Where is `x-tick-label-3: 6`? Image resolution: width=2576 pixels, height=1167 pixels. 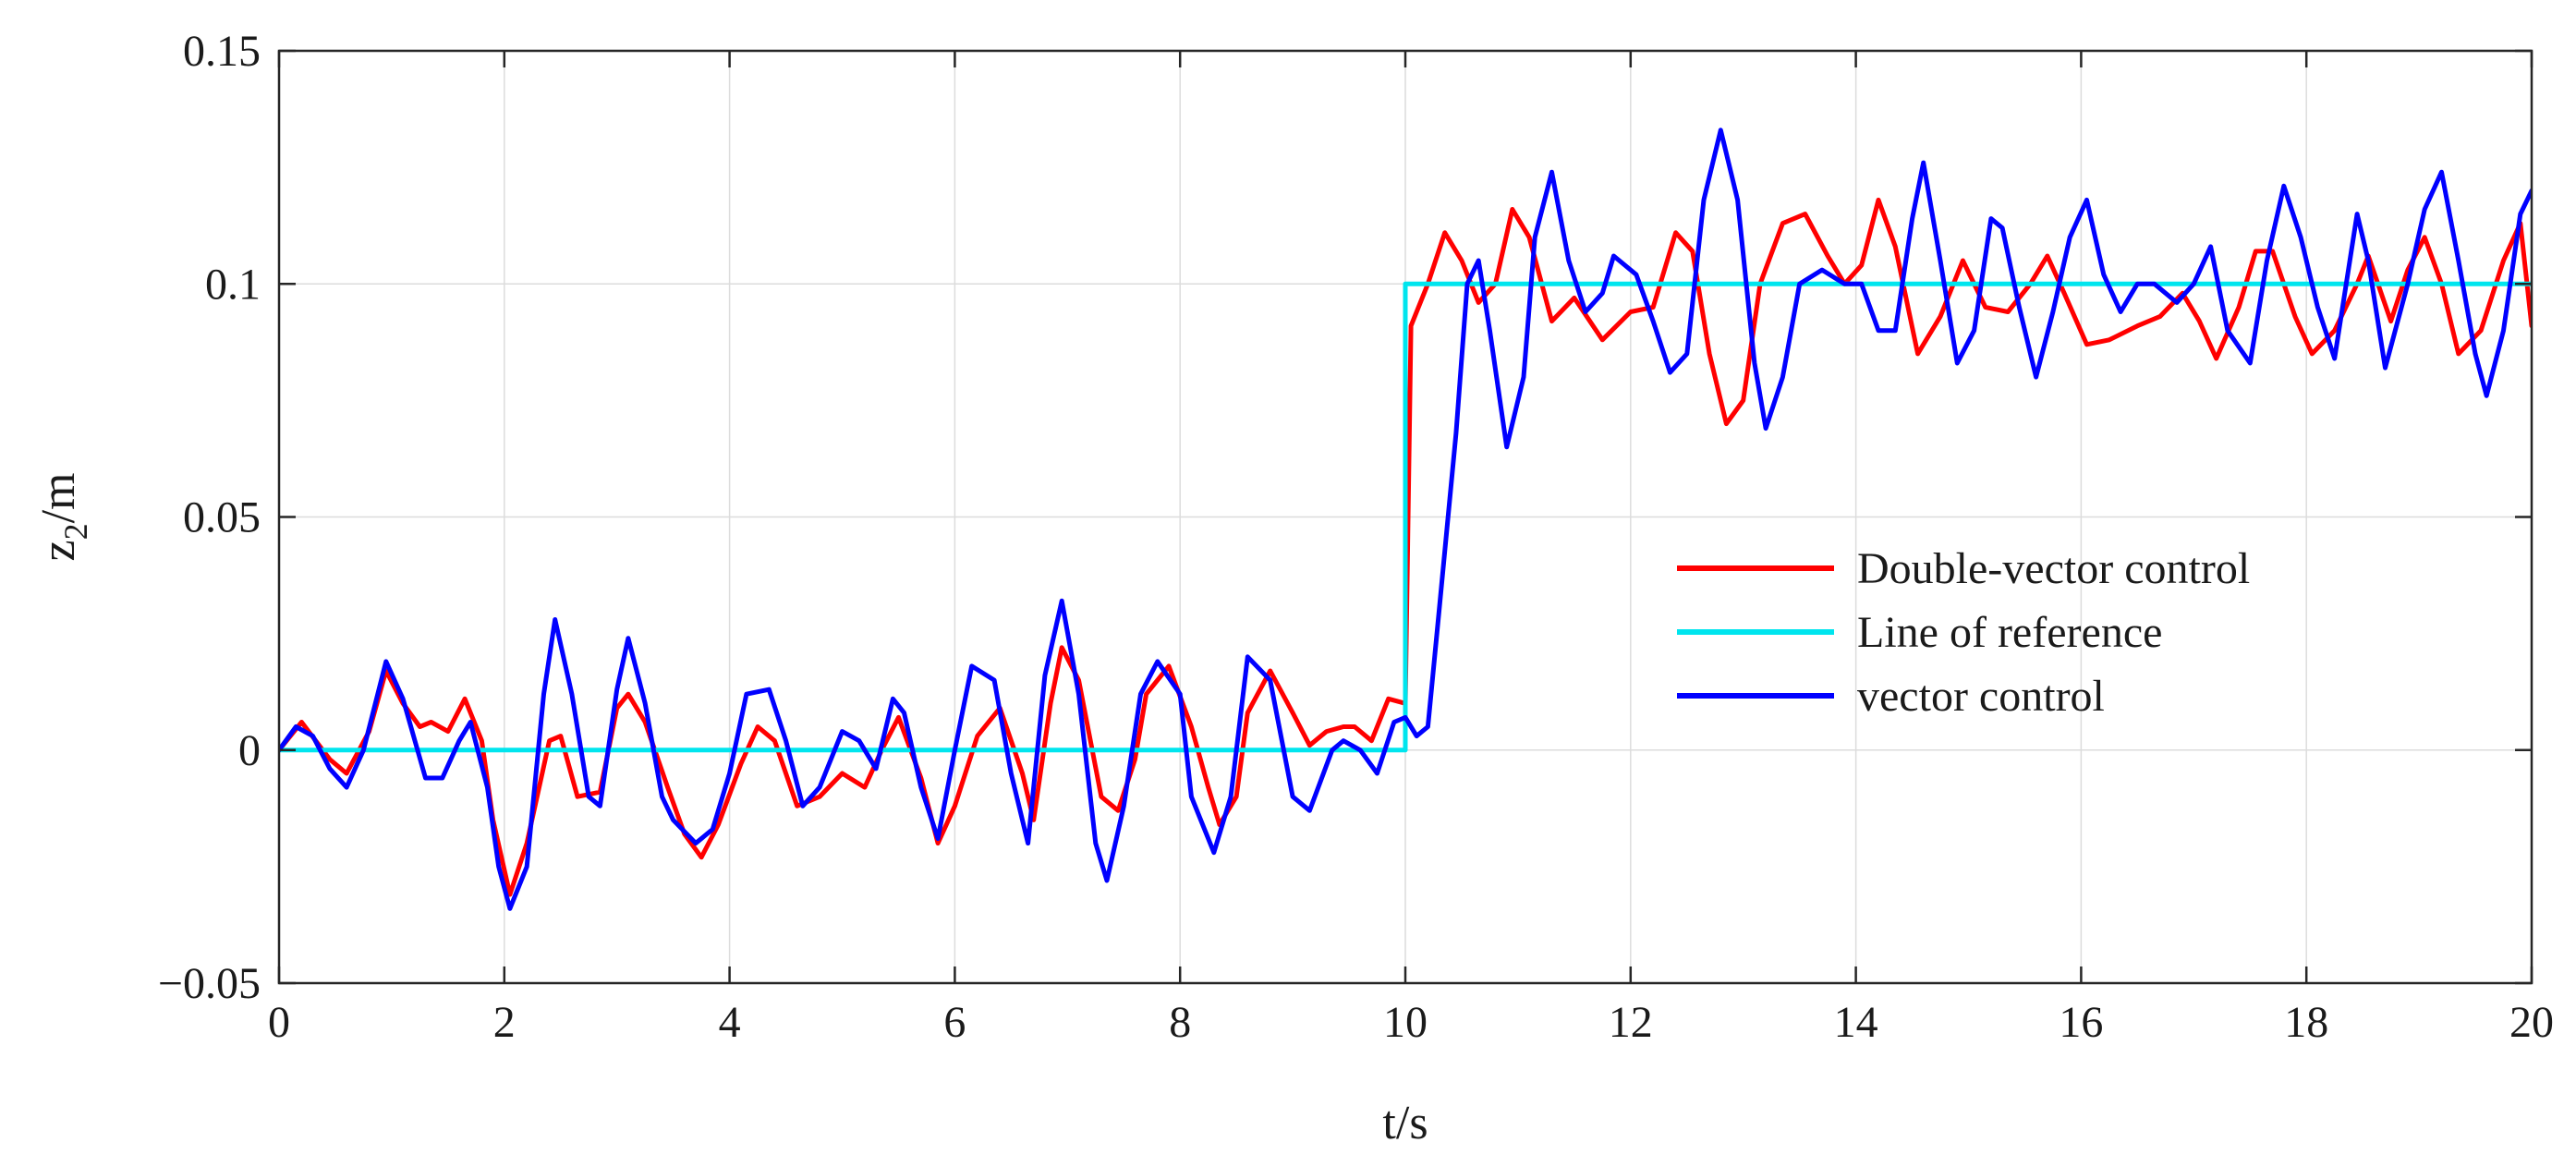 x-tick-label-3: 6 is located at coordinates (954, 1022).